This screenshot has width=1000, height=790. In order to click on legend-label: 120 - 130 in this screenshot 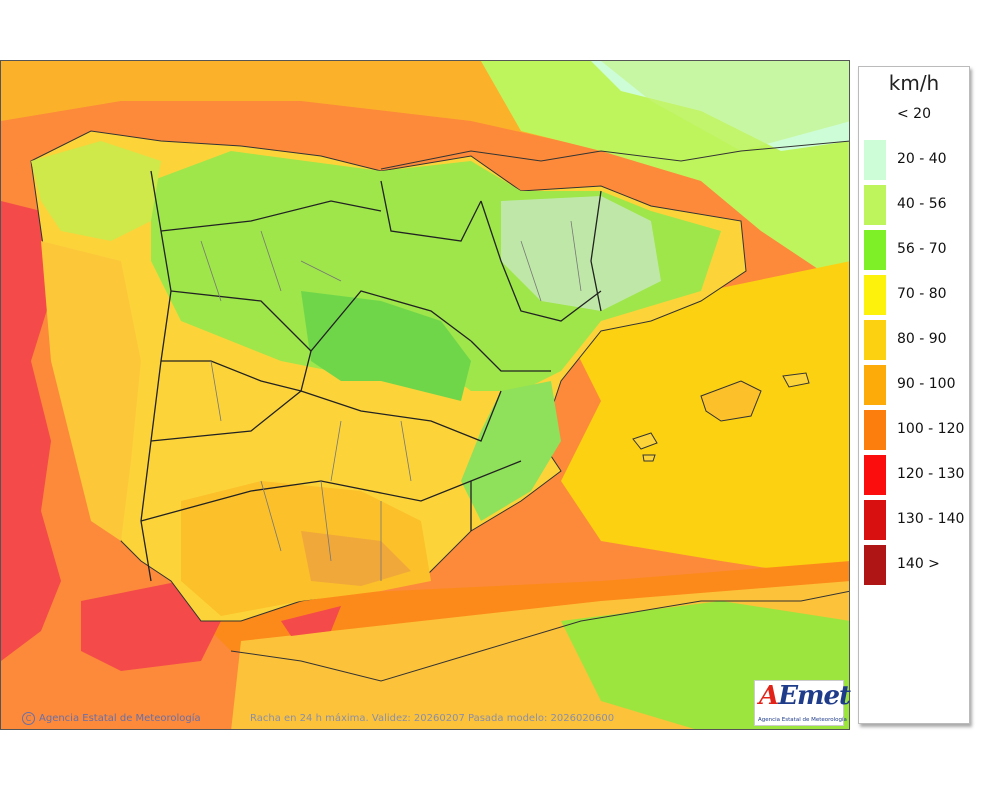, I will do `click(931, 474)`.